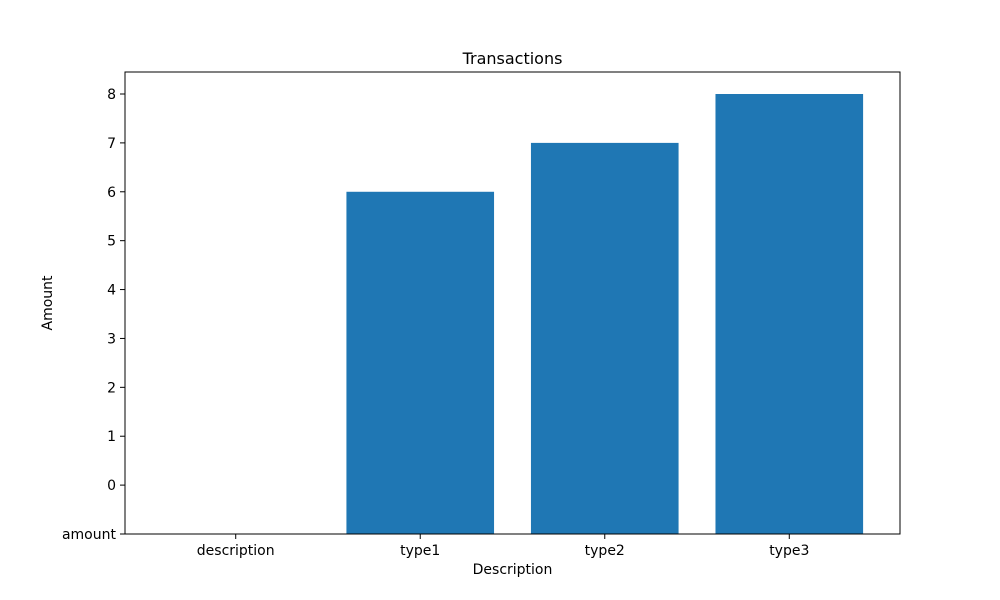 The width and height of the screenshot is (1000, 600). Describe the element at coordinates (789, 551) in the screenshot. I see `x-tick-label: type3` at that location.